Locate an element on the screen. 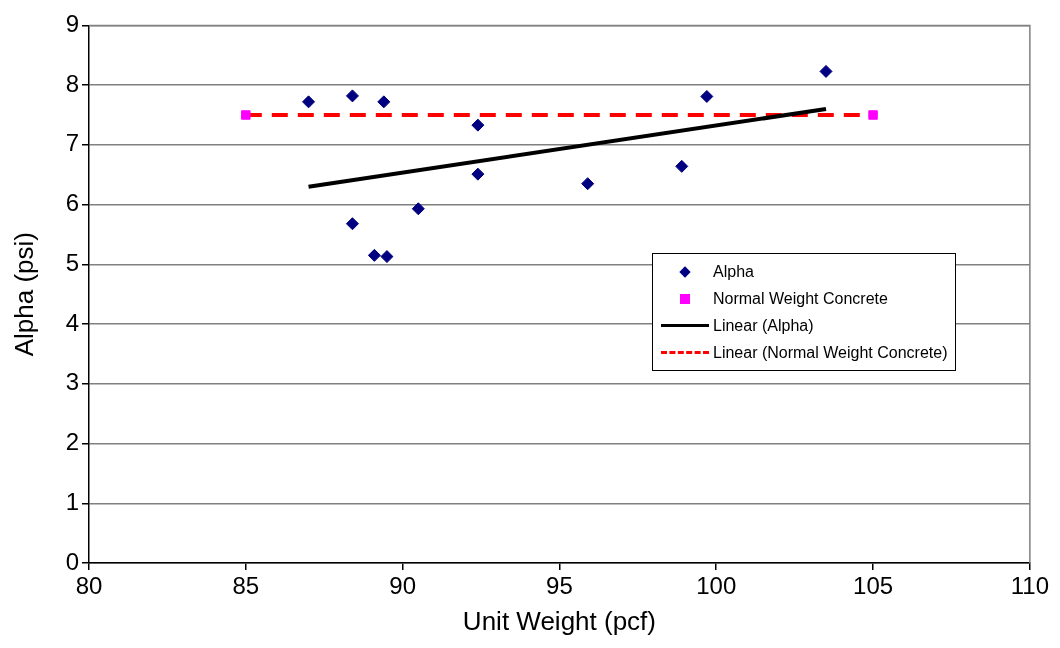  legend-label: Normal Weight Concrete is located at coordinates (800, 298).